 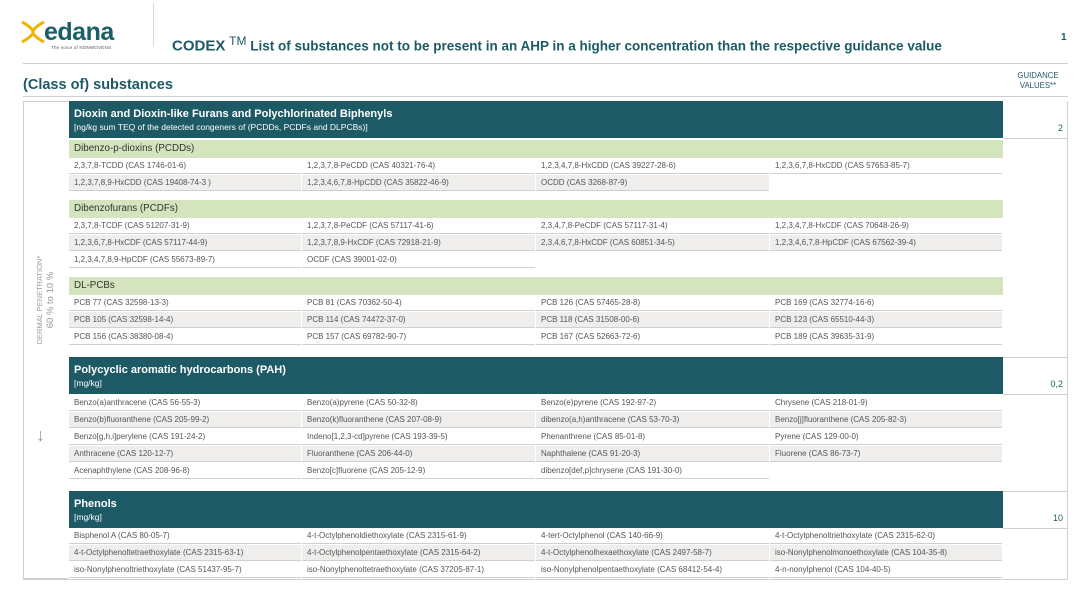 I want to click on substance-cell: PCB 77 (CAS 32598-13-3), so click(x=185, y=303).